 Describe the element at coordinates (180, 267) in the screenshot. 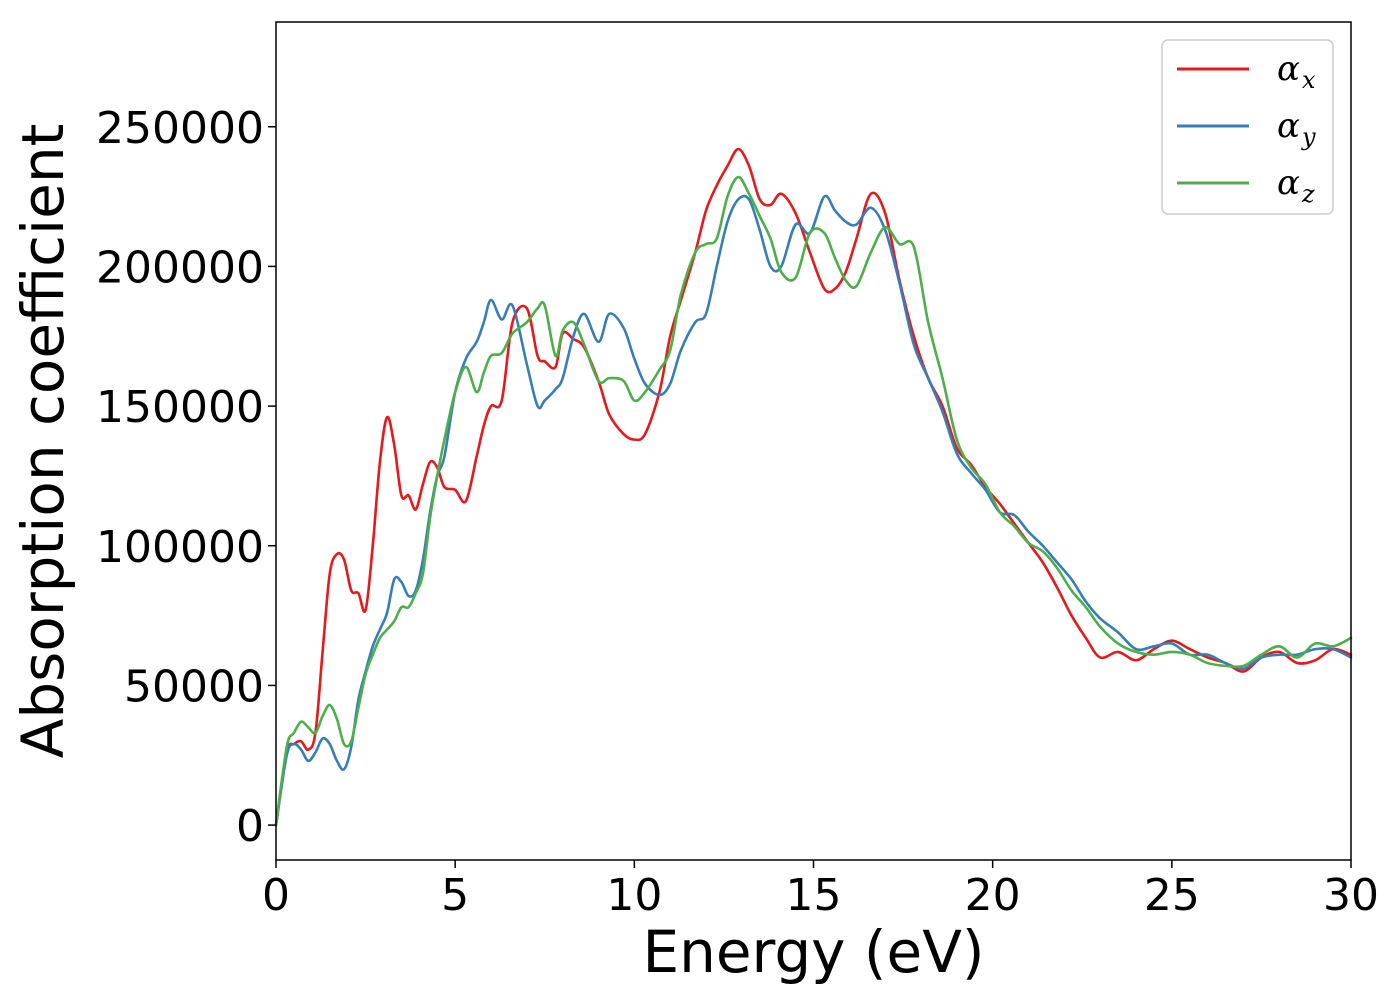

I see `y-tick-label: 200000` at that location.